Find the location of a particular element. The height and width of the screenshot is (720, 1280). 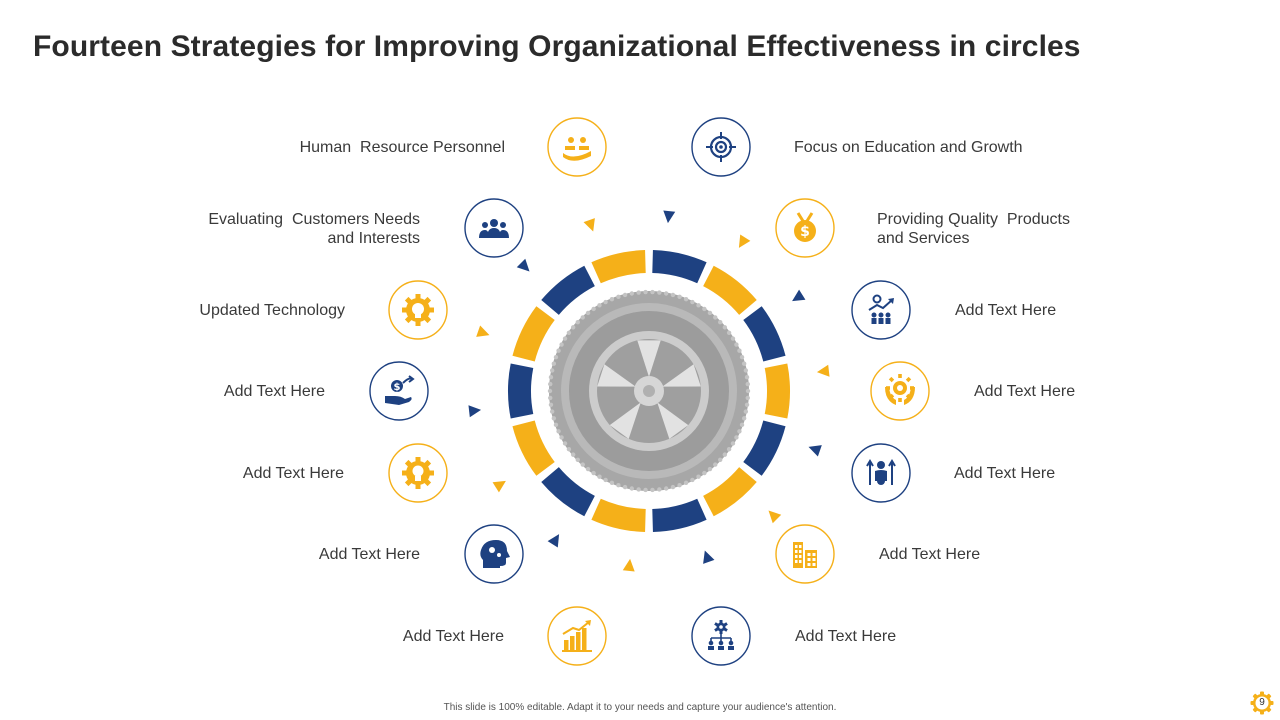

head-gears-icon is located at coordinates (495, 554).